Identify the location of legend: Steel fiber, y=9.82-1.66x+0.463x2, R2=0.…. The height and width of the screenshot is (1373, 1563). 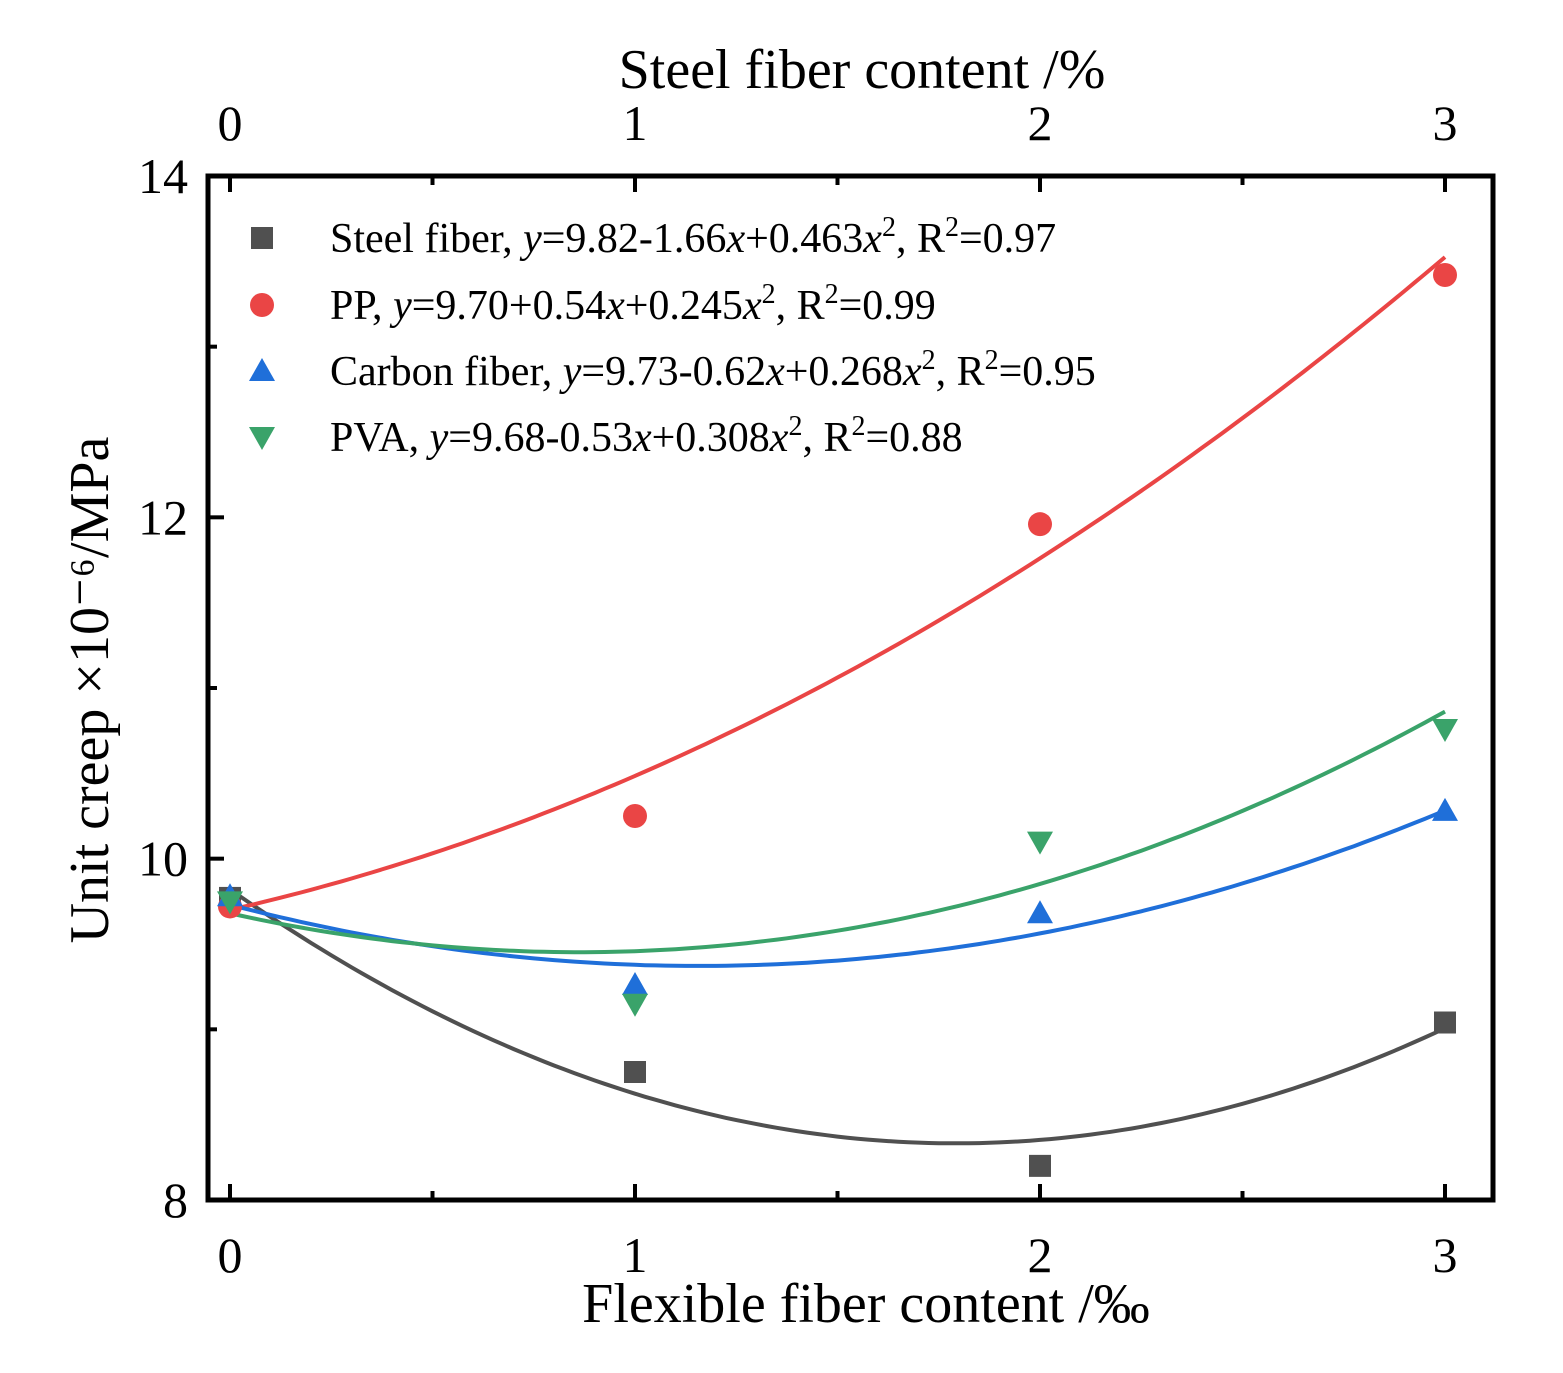
(672, 336).